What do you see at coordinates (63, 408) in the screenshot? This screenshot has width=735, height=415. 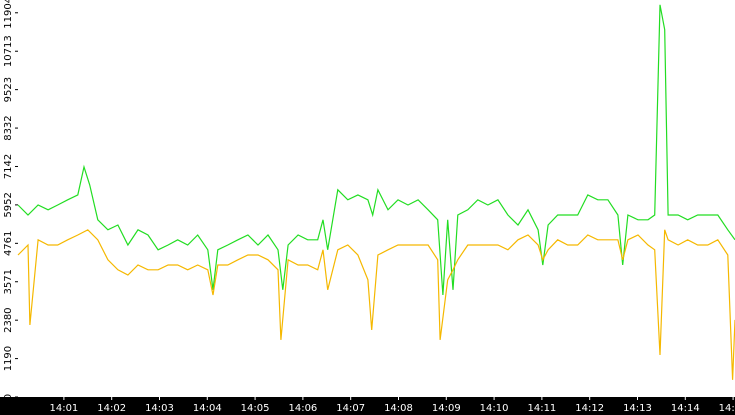 I see `x-tick-label: 14:01` at bounding box center [63, 408].